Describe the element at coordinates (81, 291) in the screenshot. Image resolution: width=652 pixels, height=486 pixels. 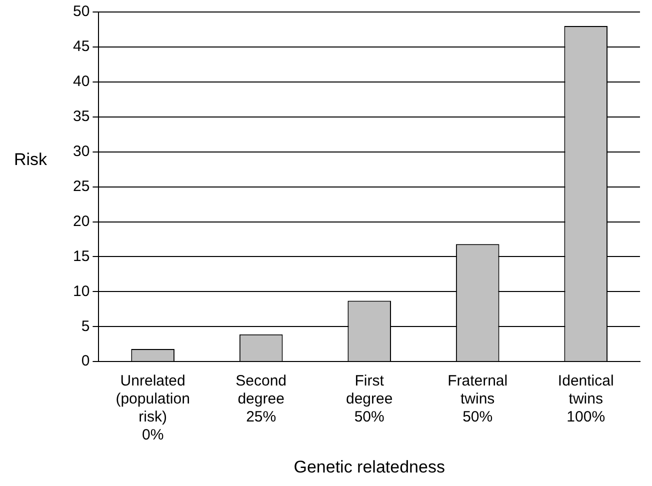
I see `y-tick-label: 10` at that location.